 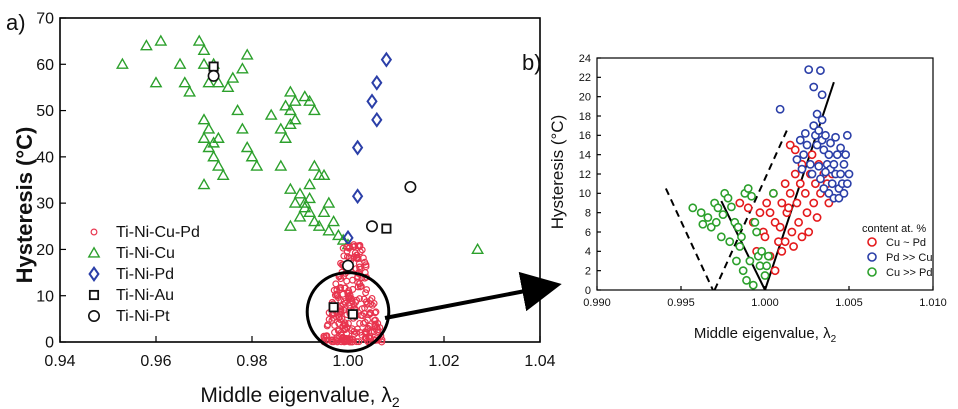 I want to click on panel-a-ylabel: Hysteresis (°C), so click(x=24, y=205).